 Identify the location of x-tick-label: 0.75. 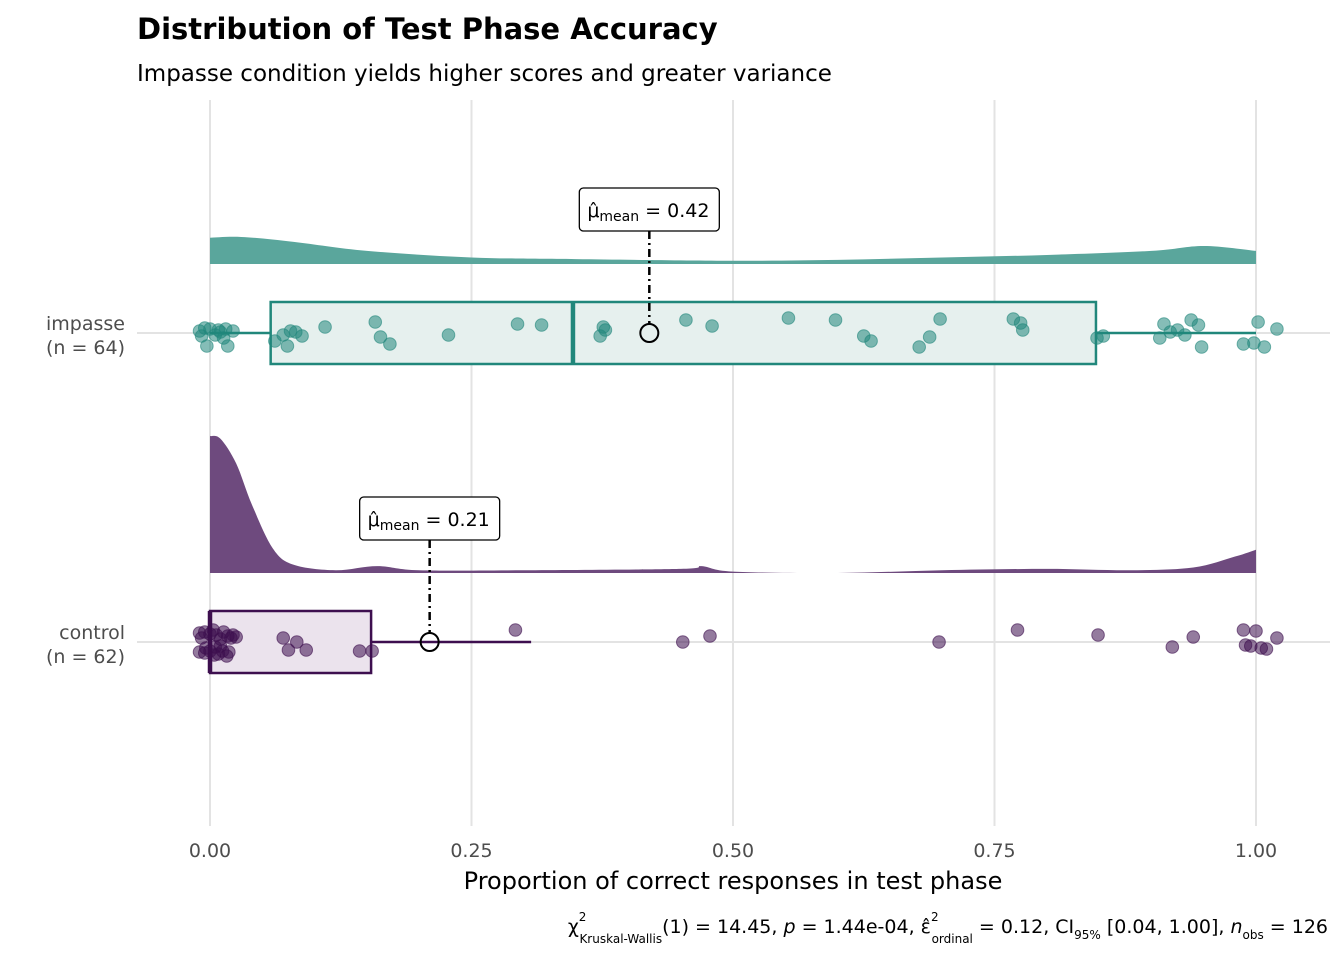
(994, 851).